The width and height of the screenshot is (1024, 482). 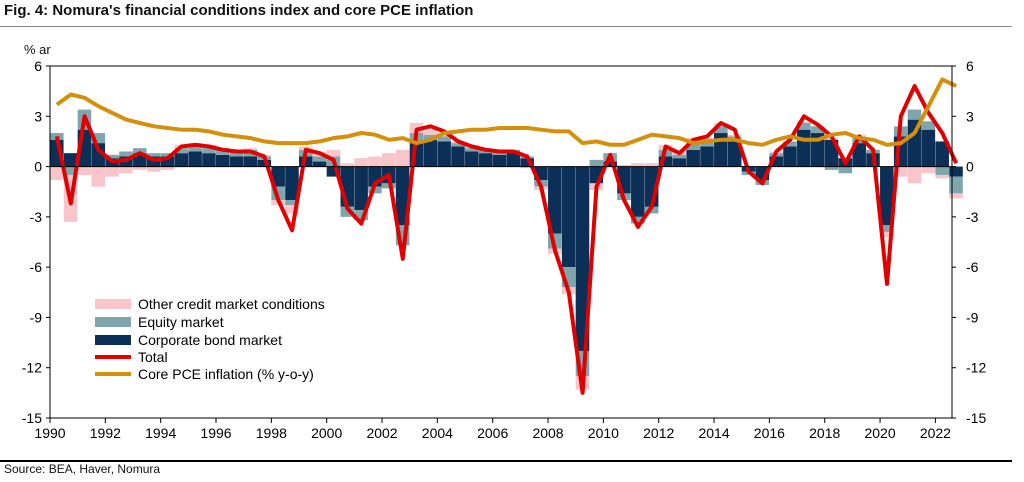 What do you see at coordinates (36, 317) in the screenshot?
I see `y-tick-label-left: -9` at bounding box center [36, 317].